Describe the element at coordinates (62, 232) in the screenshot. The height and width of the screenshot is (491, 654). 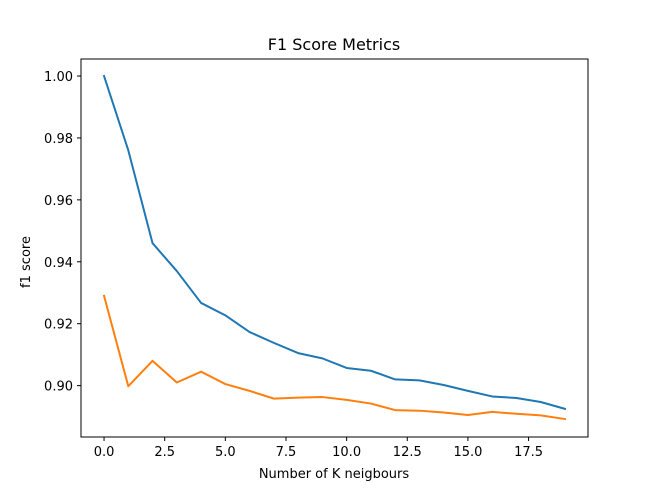
I see `y-axis: 0.90 0.92 0.94 0.96 0.98 1.00` at that location.